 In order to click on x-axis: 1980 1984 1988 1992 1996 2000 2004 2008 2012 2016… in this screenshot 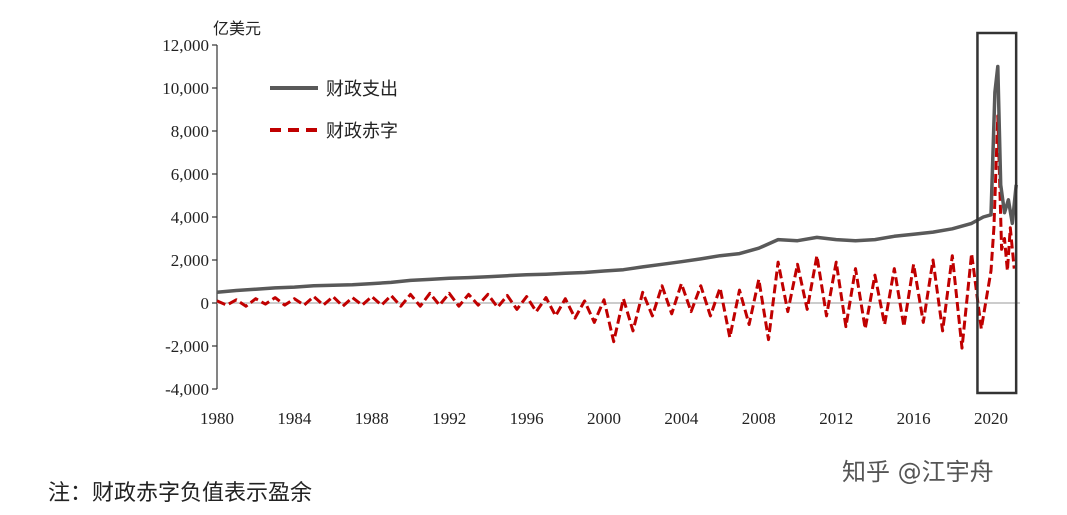, I will do `click(604, 418)`.